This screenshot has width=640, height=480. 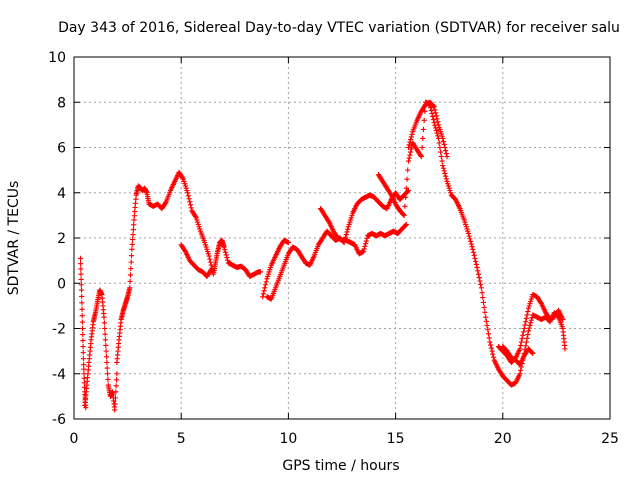 What do you see at coordinates (396, 439) in the screenshot?
I see `x-tick-label: 15` at bounding box center [396, 439].